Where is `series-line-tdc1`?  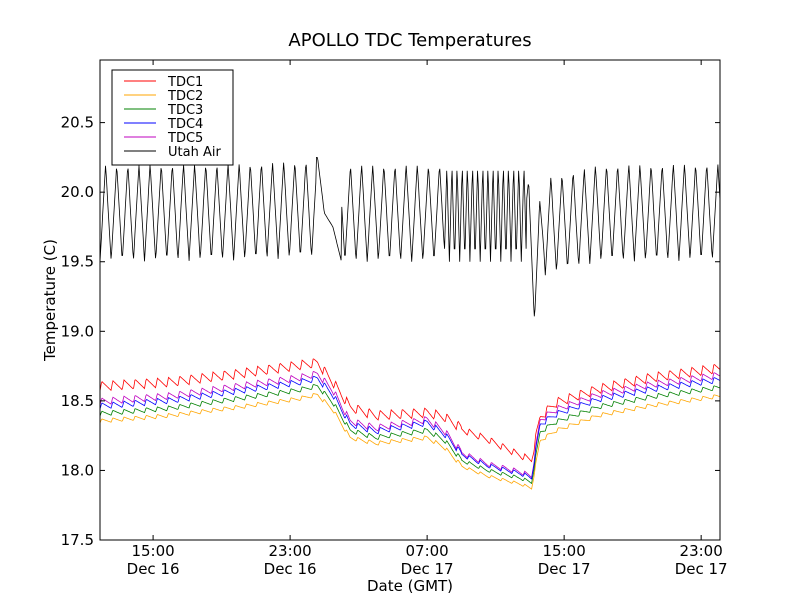 series-line-tdc1 is located at coordinates (410, 410).